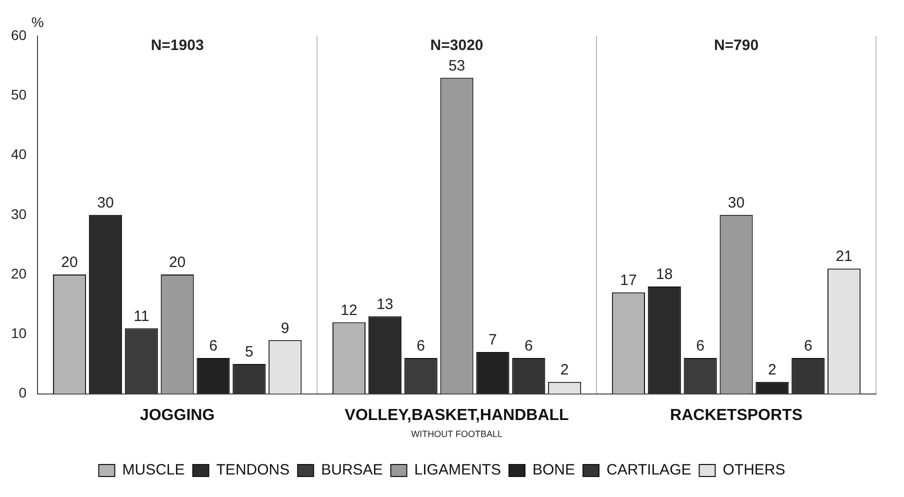 This screenshot has width=904, height=497. I want to click on data-label: 18, so click(664, 275).